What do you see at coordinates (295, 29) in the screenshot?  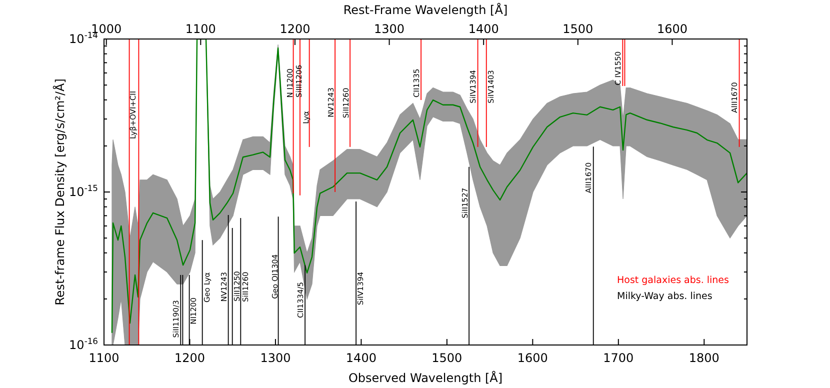 I see `x2-tick-label: 1200` at bounding box center [295, 29].